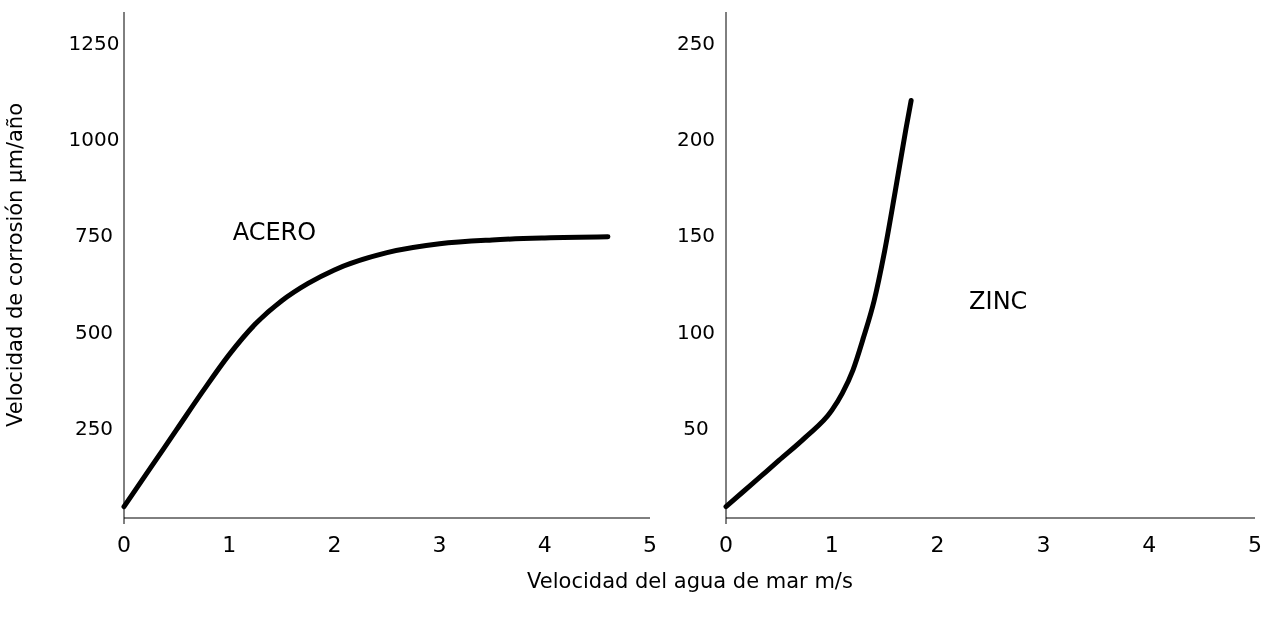 The image size is (1287, 627). I want to click on y-tick-label: 200, so click(696, 139).